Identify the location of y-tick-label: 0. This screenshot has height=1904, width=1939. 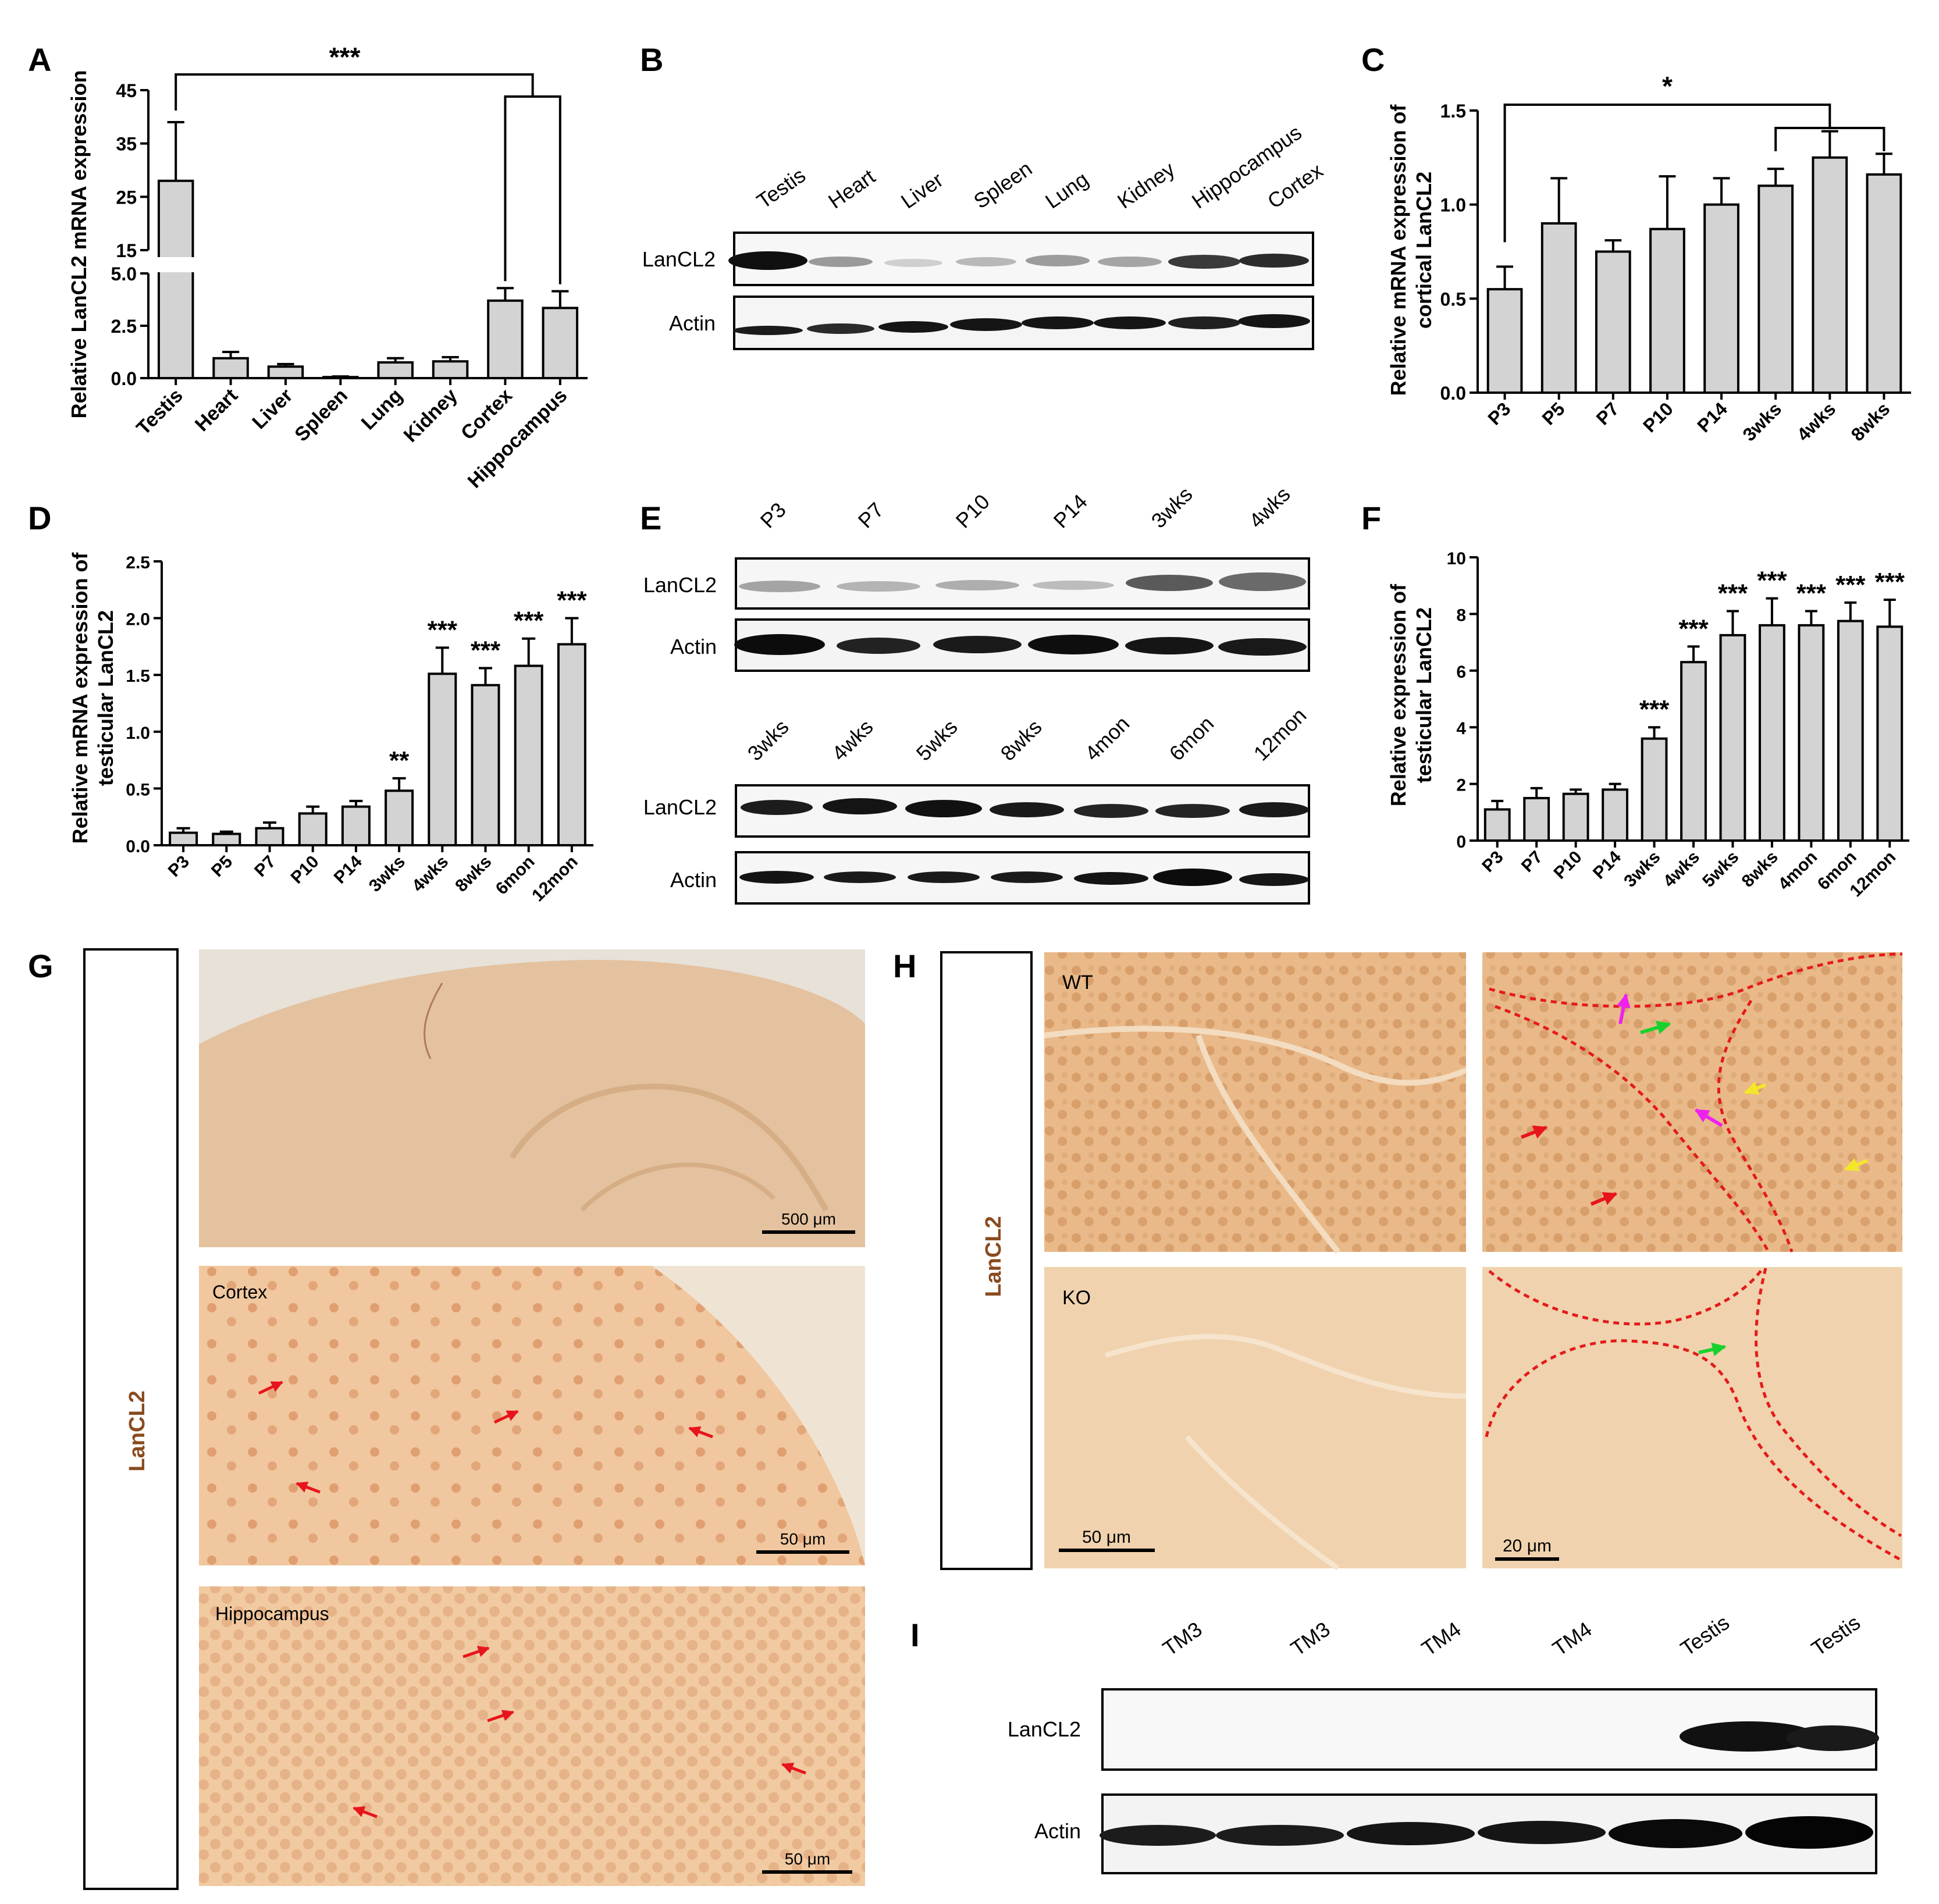
(1461, 842).